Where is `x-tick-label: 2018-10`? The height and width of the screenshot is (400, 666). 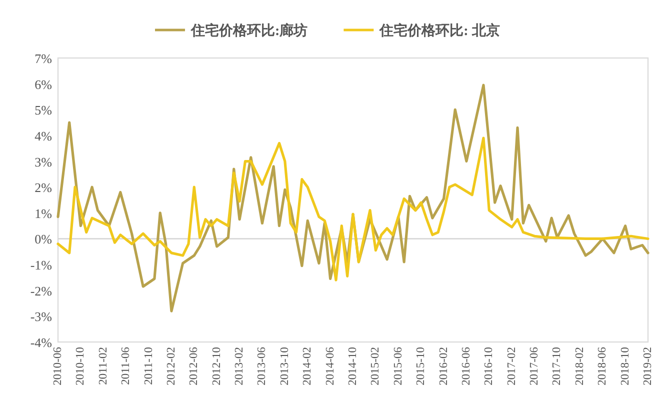 x-tick-label: 2018-10 is located at coordinates (625, 366).